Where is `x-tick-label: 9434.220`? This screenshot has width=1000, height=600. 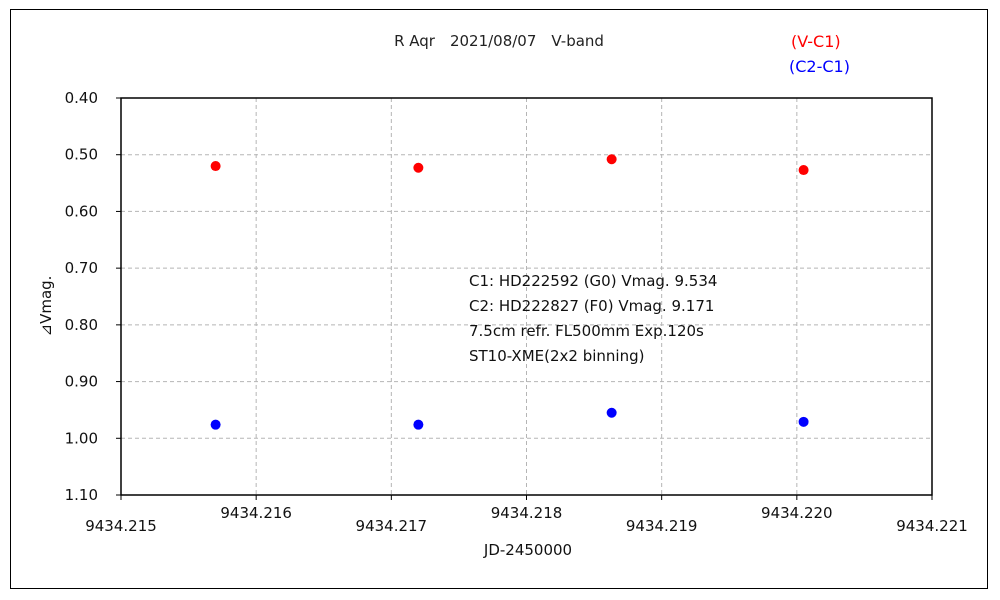 x-tick-label: 9434.220 is located at coordinates (797, 513).